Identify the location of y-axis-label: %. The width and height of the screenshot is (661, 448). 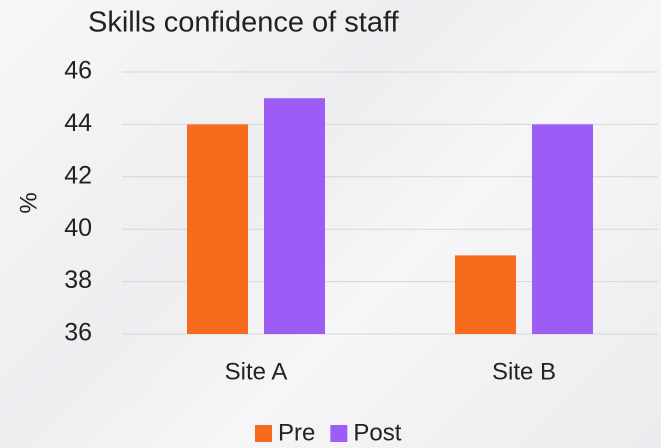
(28, 202).